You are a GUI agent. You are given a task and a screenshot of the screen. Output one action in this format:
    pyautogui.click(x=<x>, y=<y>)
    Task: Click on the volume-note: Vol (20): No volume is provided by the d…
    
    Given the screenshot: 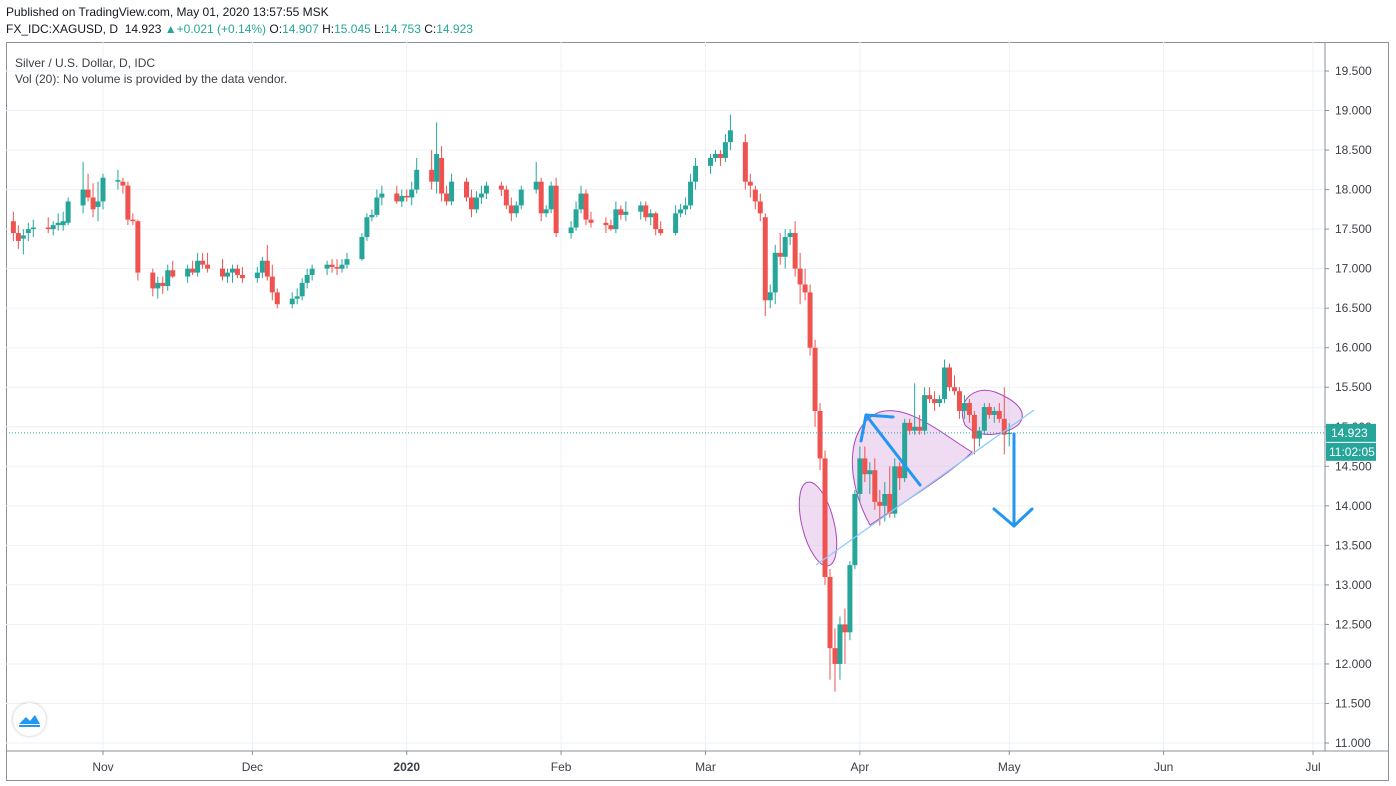 What is the action you would take?
    pyautogui.click(x=151, y=79)
    